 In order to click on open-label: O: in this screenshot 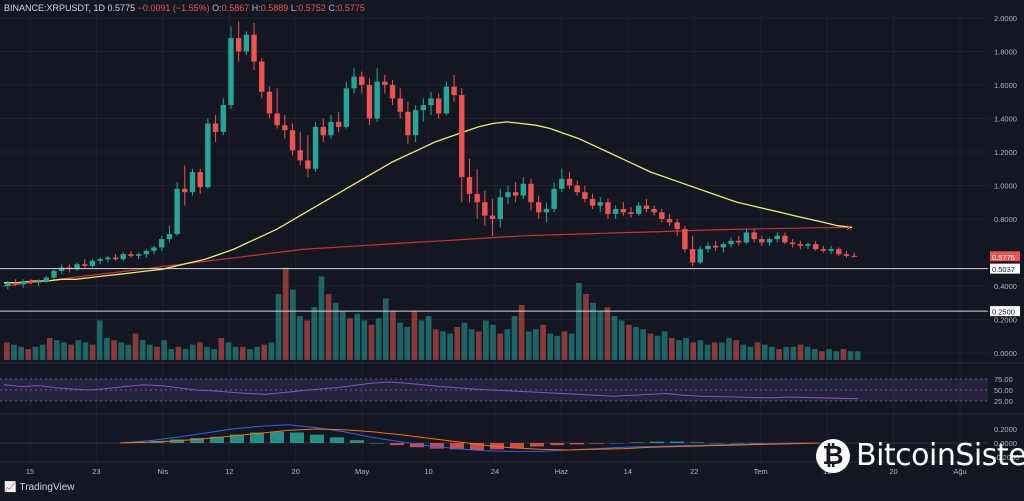, I will do `click(217, 8)`.